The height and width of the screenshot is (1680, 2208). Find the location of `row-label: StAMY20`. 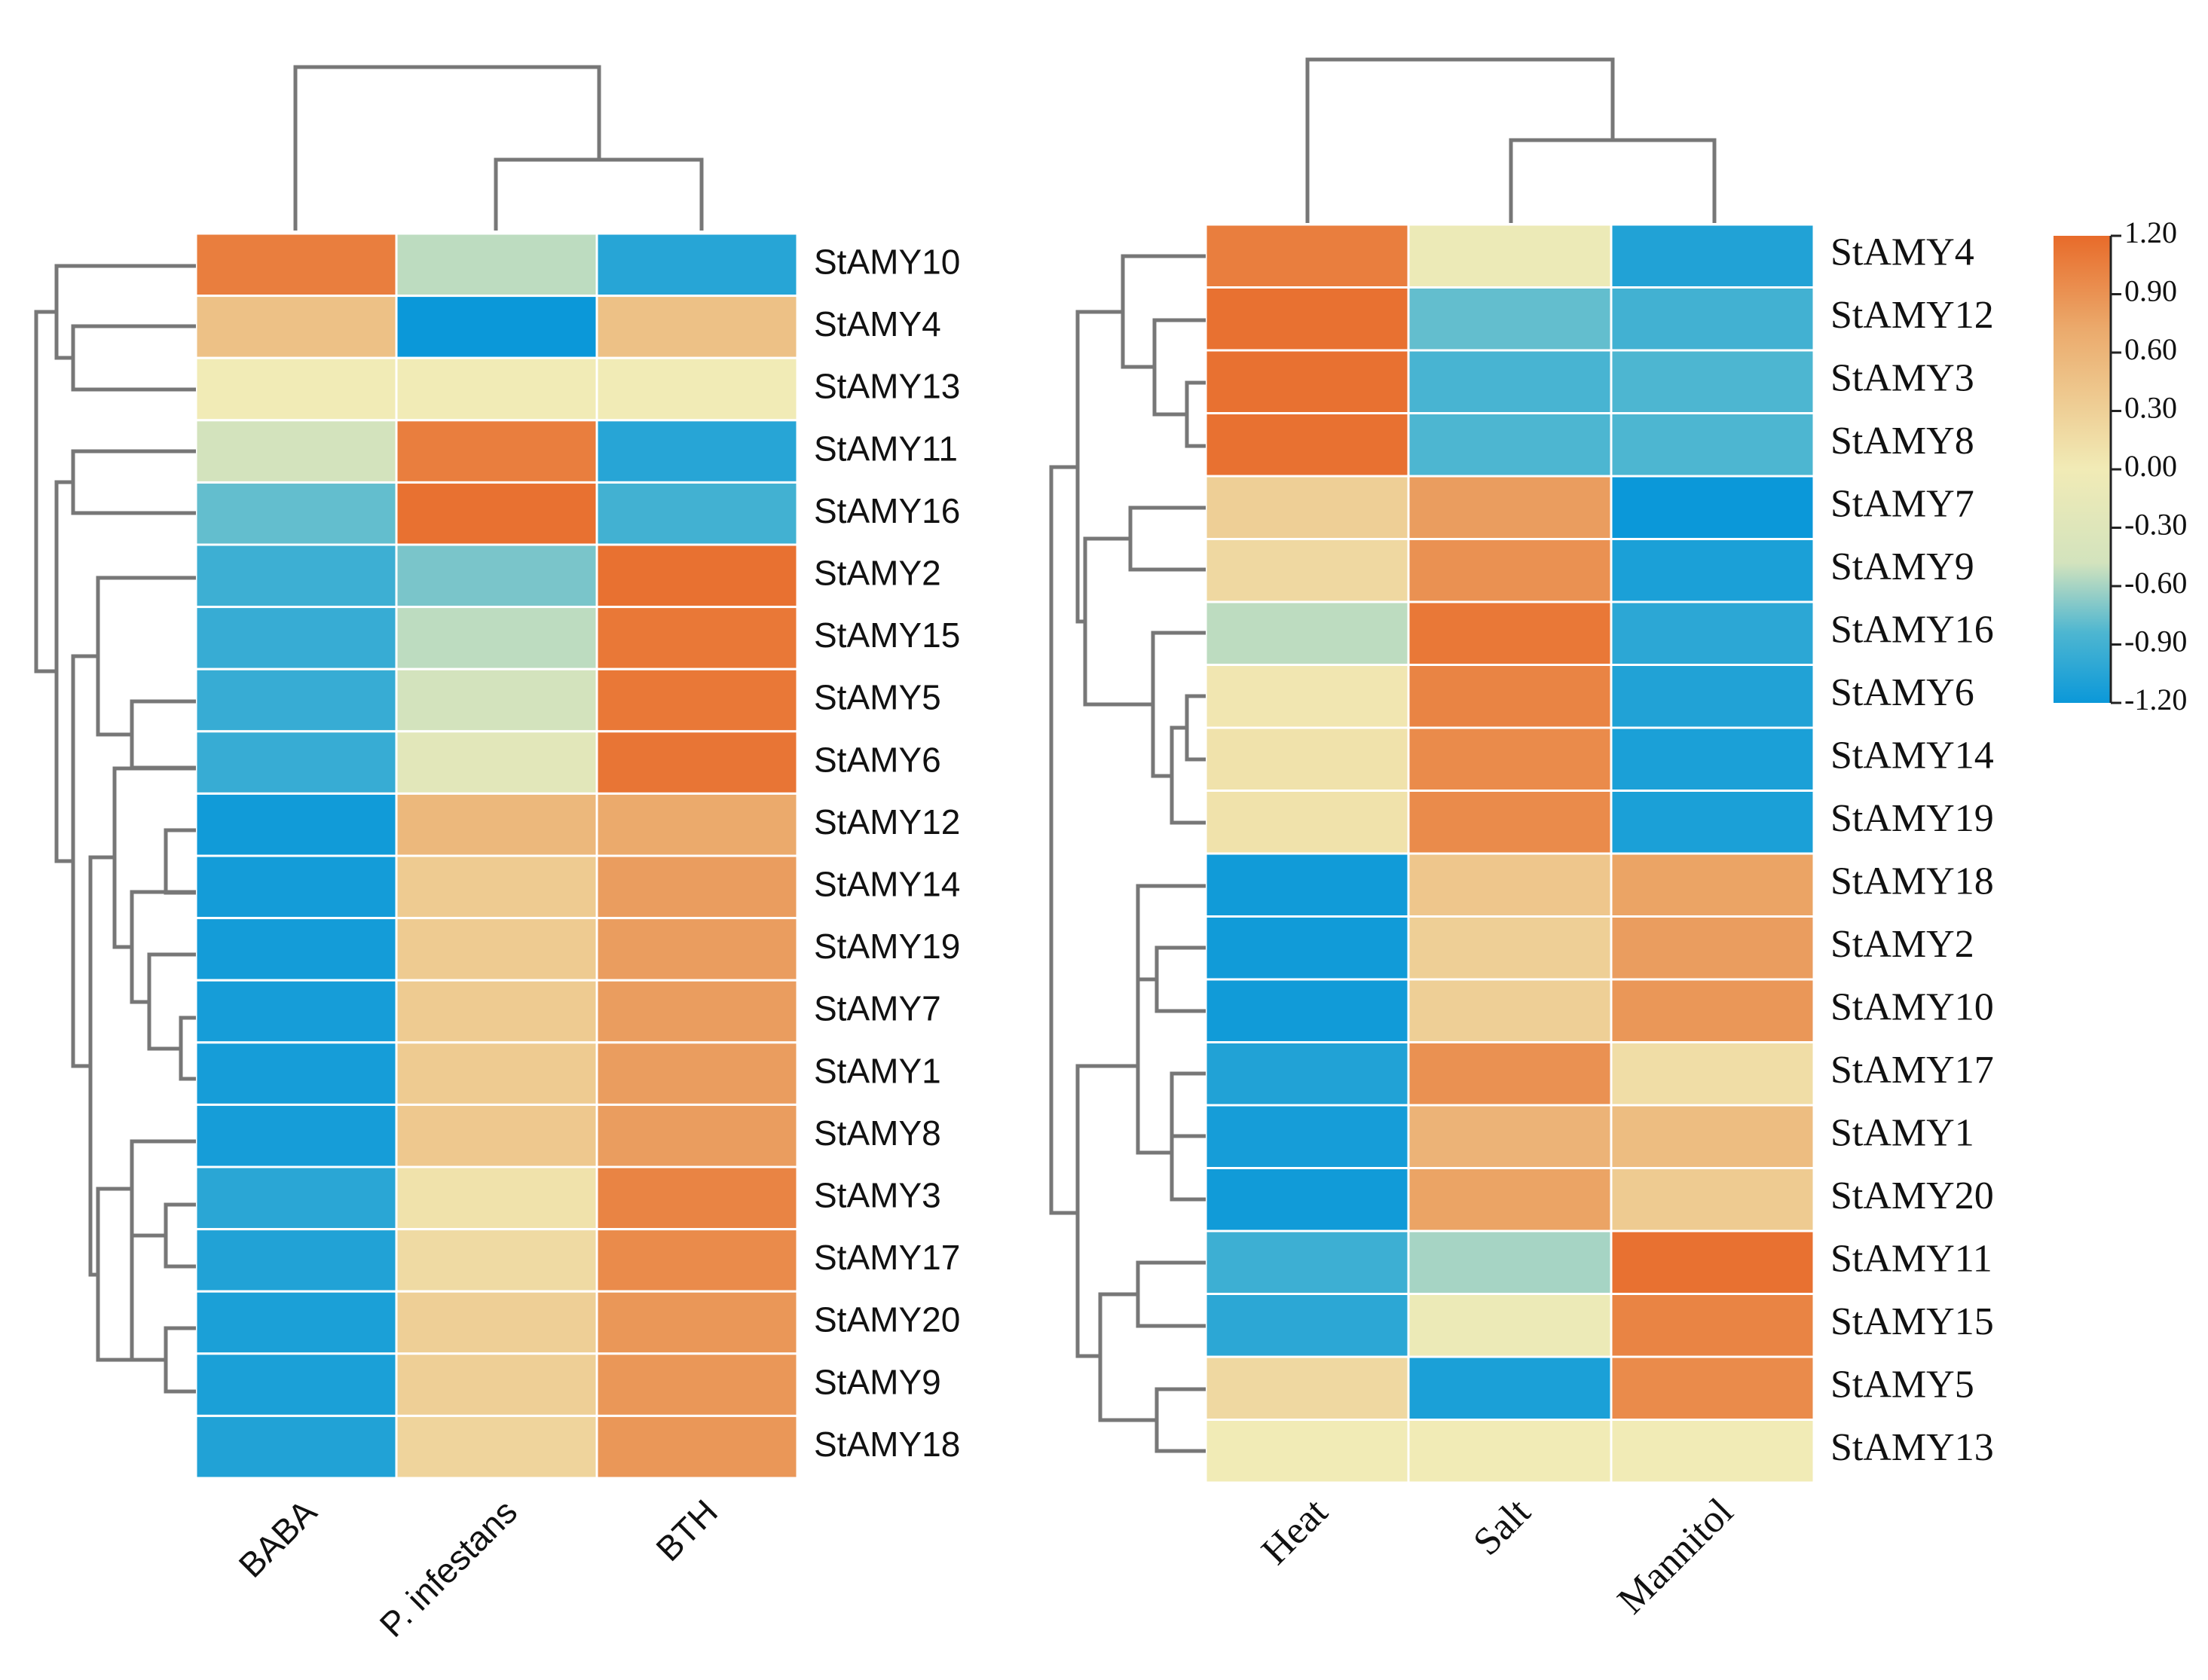

row-label: StAMY20 is located at coordinates (1912, 1195).